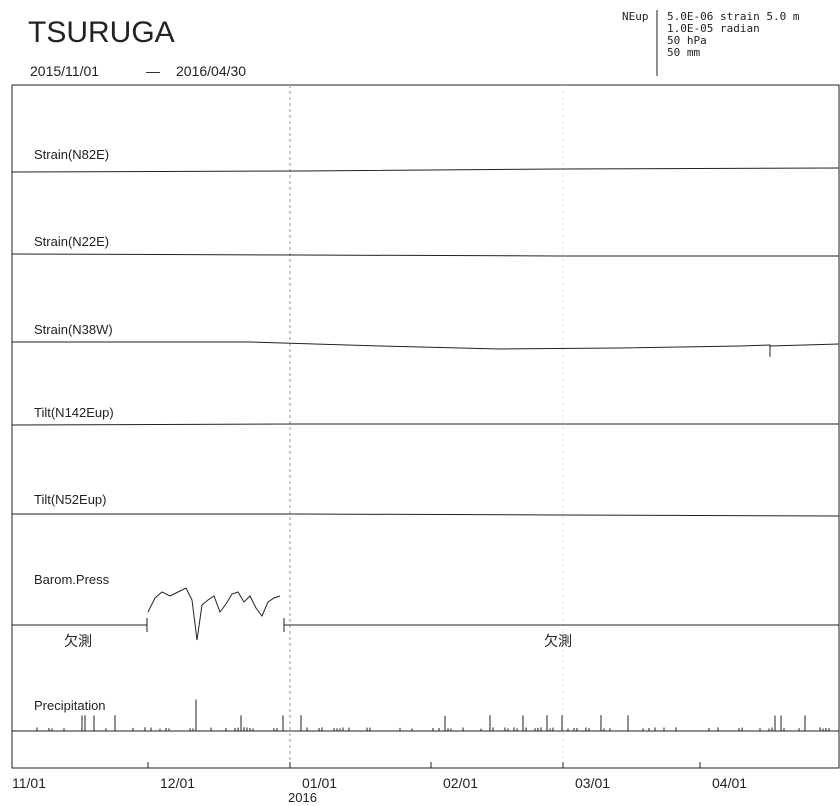 The height and width of the screenshot is (806, 840). What do you see at coordinates (592, 783) in the screenshot?
I see `x-tick-label: 03/01` at bounding box center [592, 783].